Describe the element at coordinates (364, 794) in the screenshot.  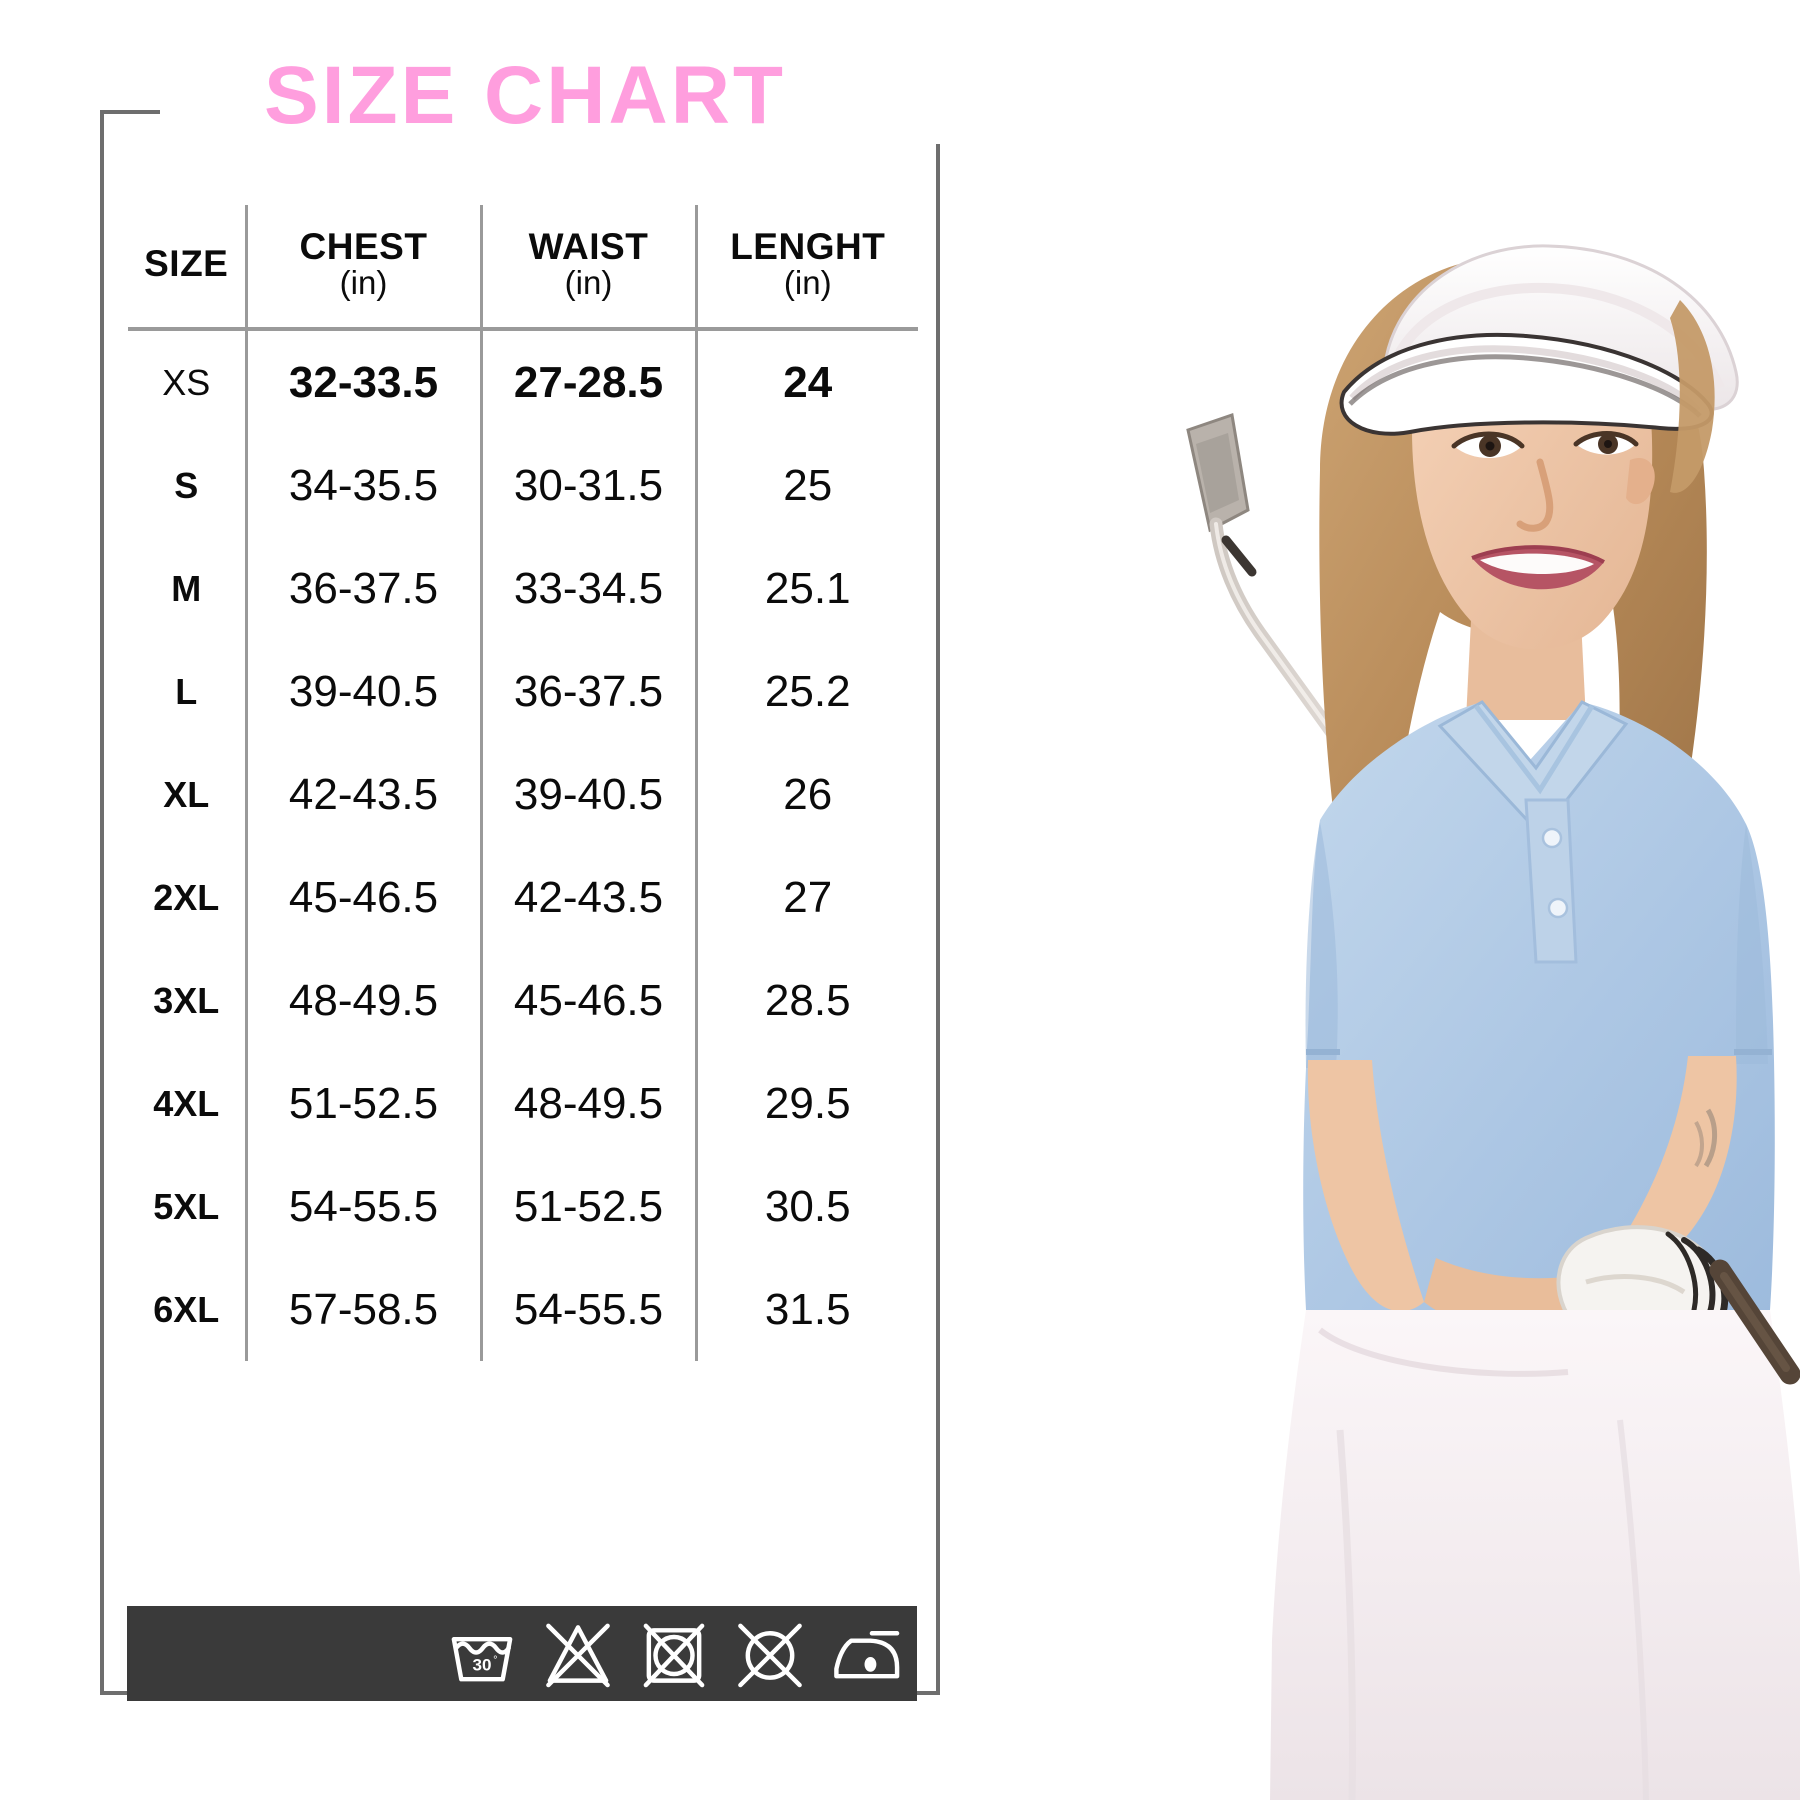
I see `cell-chest: 42-43.5` at that location.